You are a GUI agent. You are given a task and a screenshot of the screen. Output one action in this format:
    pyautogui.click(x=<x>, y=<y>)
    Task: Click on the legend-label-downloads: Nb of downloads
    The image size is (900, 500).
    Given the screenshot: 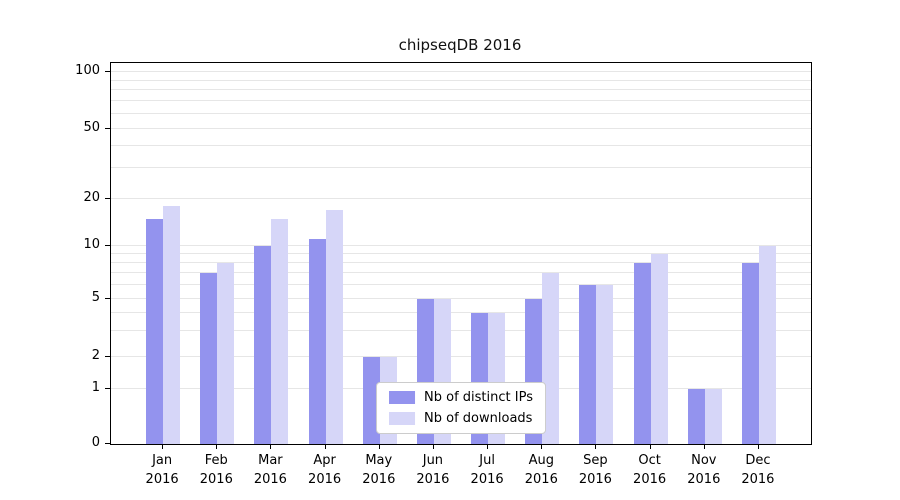 What is the action you would take?
    pyautogui.click(x=478, y=418)
    